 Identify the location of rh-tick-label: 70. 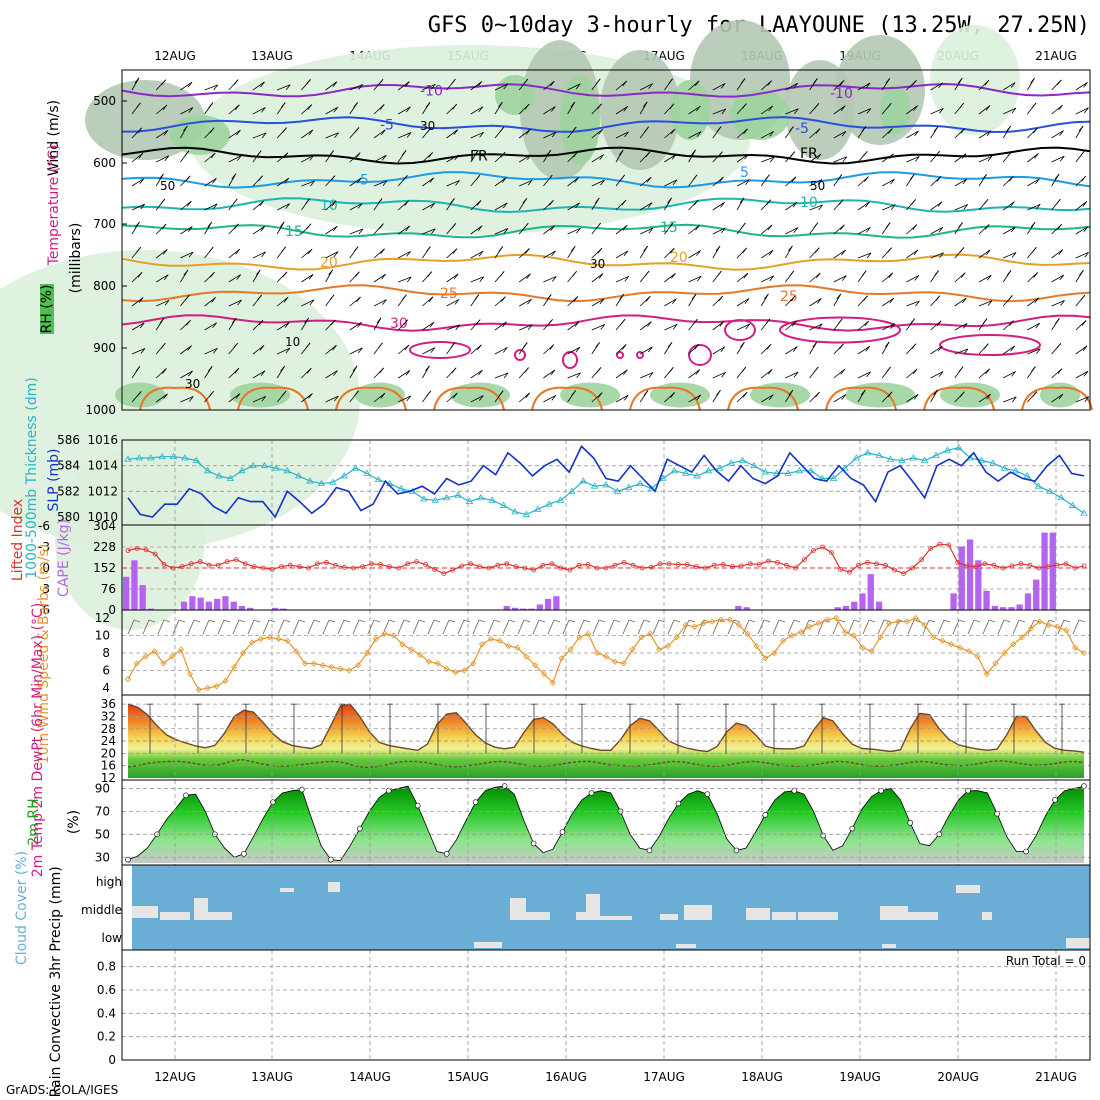
(102, 811).